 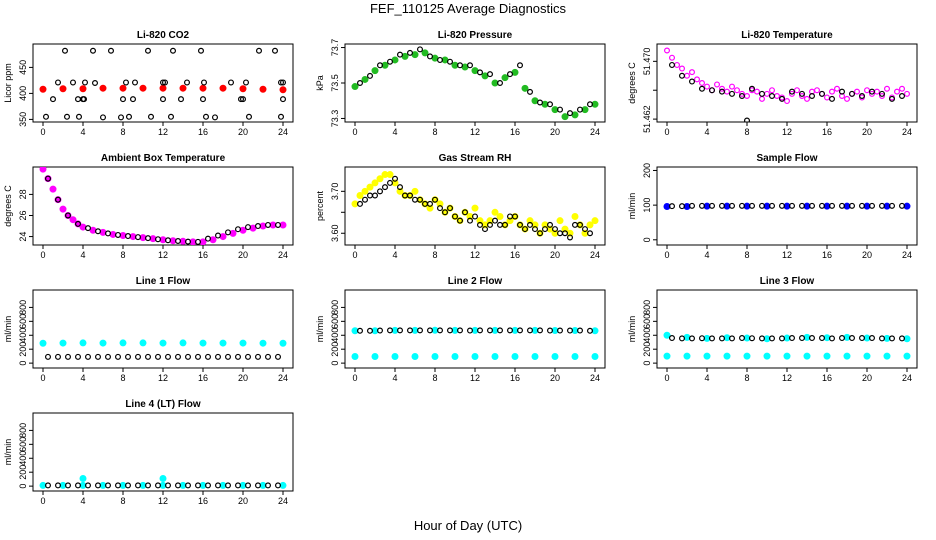 I want to click on x-tick-label: 8, so click(x=746, y=378).